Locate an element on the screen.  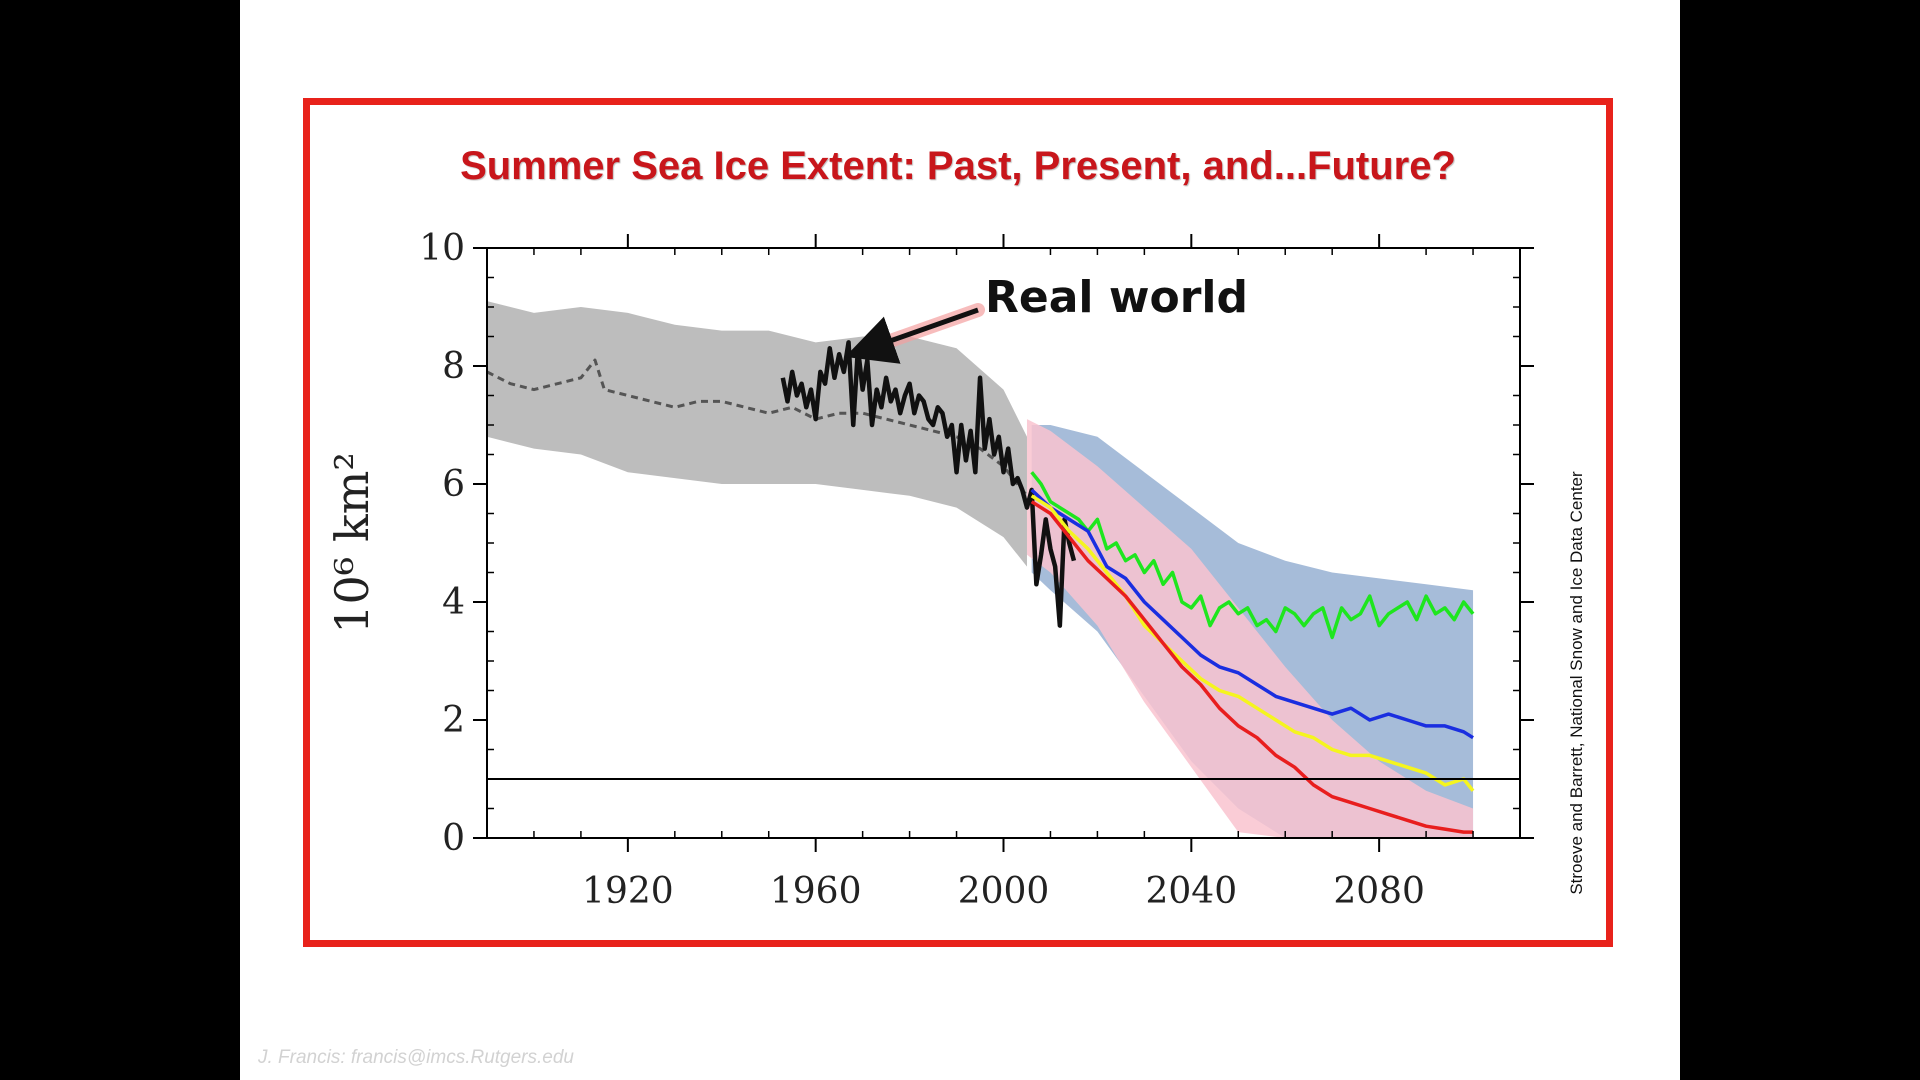
x-tick-label: 1920 is located at coordinates (628, 891).